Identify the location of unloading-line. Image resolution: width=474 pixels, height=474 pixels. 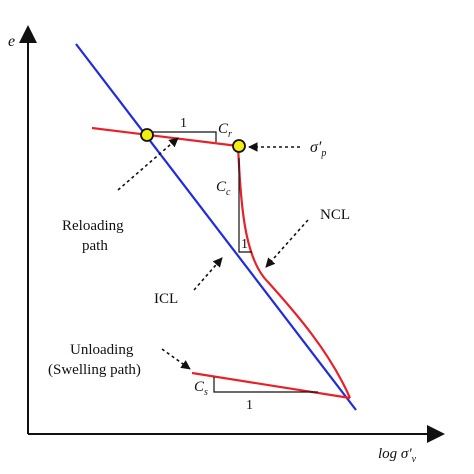
(271, 385).